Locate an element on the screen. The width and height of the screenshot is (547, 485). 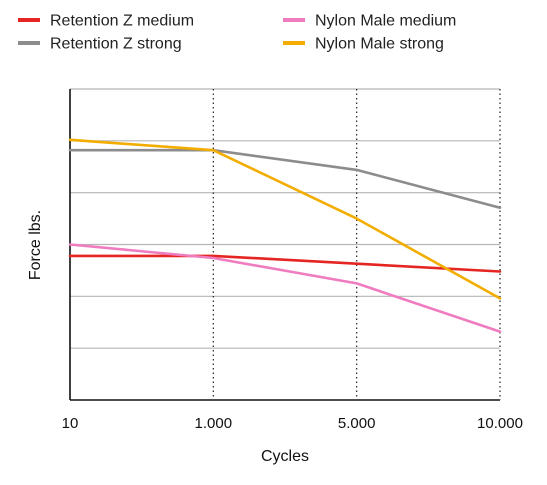
legend-item-retention-z-medium: Retention Z medium is located at coordinates (106, 21).